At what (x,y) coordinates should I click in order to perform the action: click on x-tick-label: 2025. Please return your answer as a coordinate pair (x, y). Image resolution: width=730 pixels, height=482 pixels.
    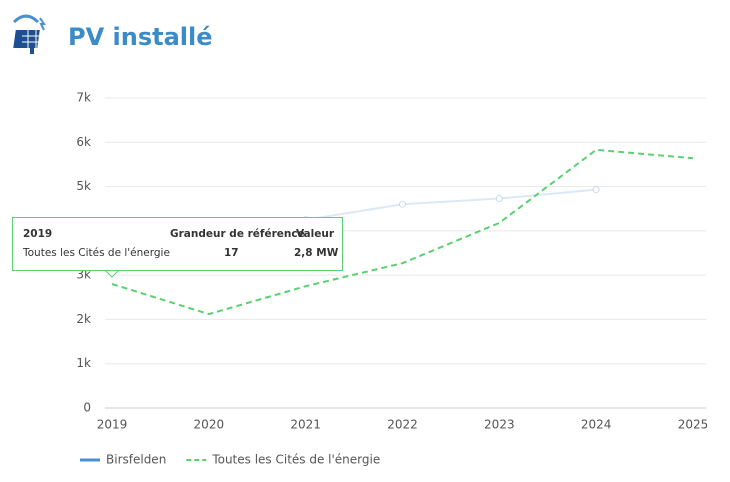
    Looking at the image, I should click on (693, 425).